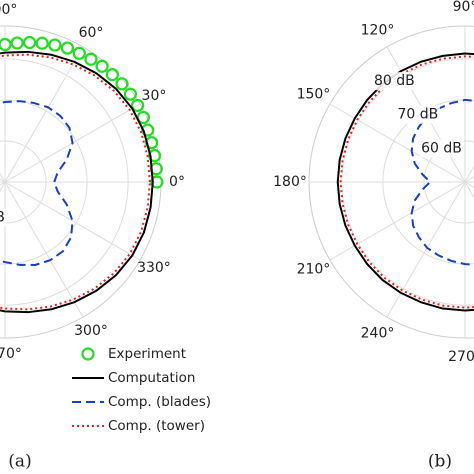 The height and width of the screenshot is (474, 474). What do you see at coordinates (154, 96) in the screenshot?
I see `angle-label: 30°` at bounding box center [154, 96].